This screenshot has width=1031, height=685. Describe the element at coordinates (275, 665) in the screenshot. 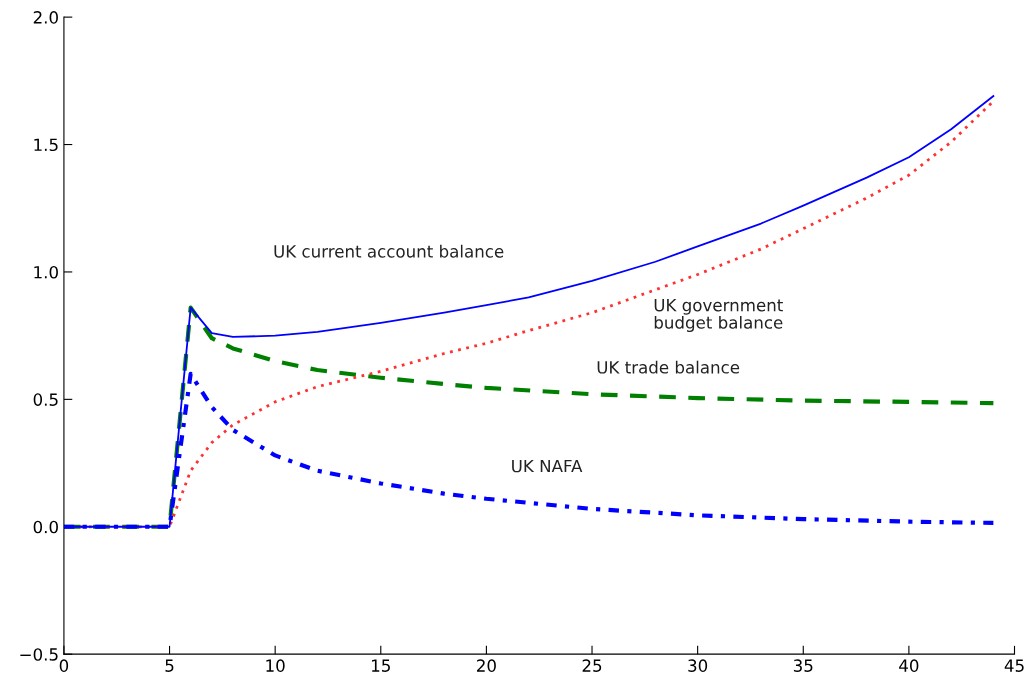

I see `x-tick-label: 10` at that location.